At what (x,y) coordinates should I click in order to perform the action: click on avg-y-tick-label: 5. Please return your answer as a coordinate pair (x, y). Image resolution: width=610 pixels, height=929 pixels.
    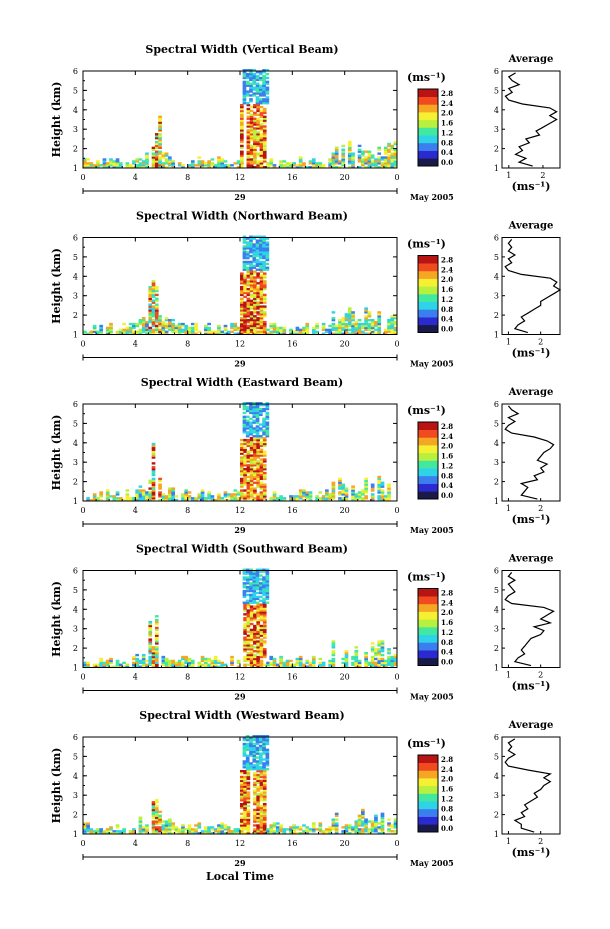
    Looking at the image, I should click on (496, 90).